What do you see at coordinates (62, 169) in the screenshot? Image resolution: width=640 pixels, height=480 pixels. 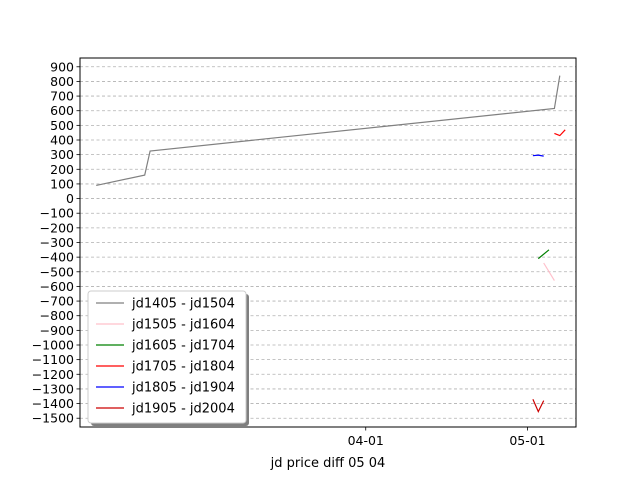 I see `y-tick-label: 200` at bounding box center [62, 169].